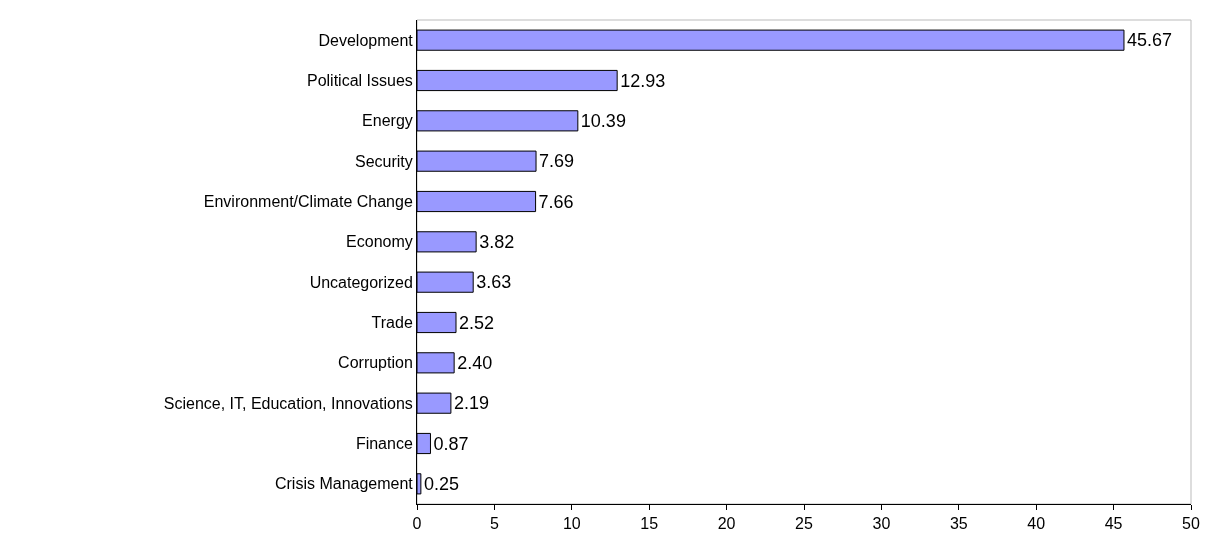 The width and height of the screenshot is (1229, 544). I want to click on y-tick-label: Finance, so click(384, 444).